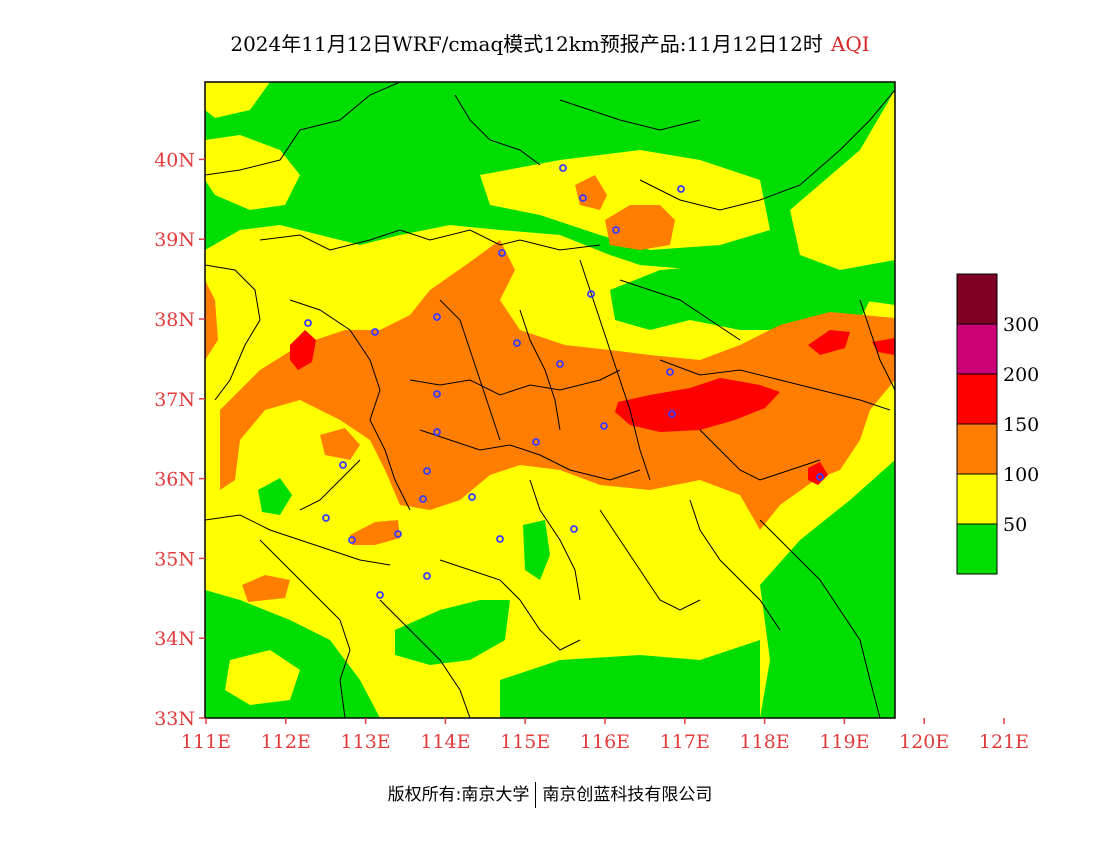 The width and height of the screenshot is (1100, 850). Describe the element at coordinates (174, 400) in the screenshot. I see `lat-tick-label: 37N` at that location.